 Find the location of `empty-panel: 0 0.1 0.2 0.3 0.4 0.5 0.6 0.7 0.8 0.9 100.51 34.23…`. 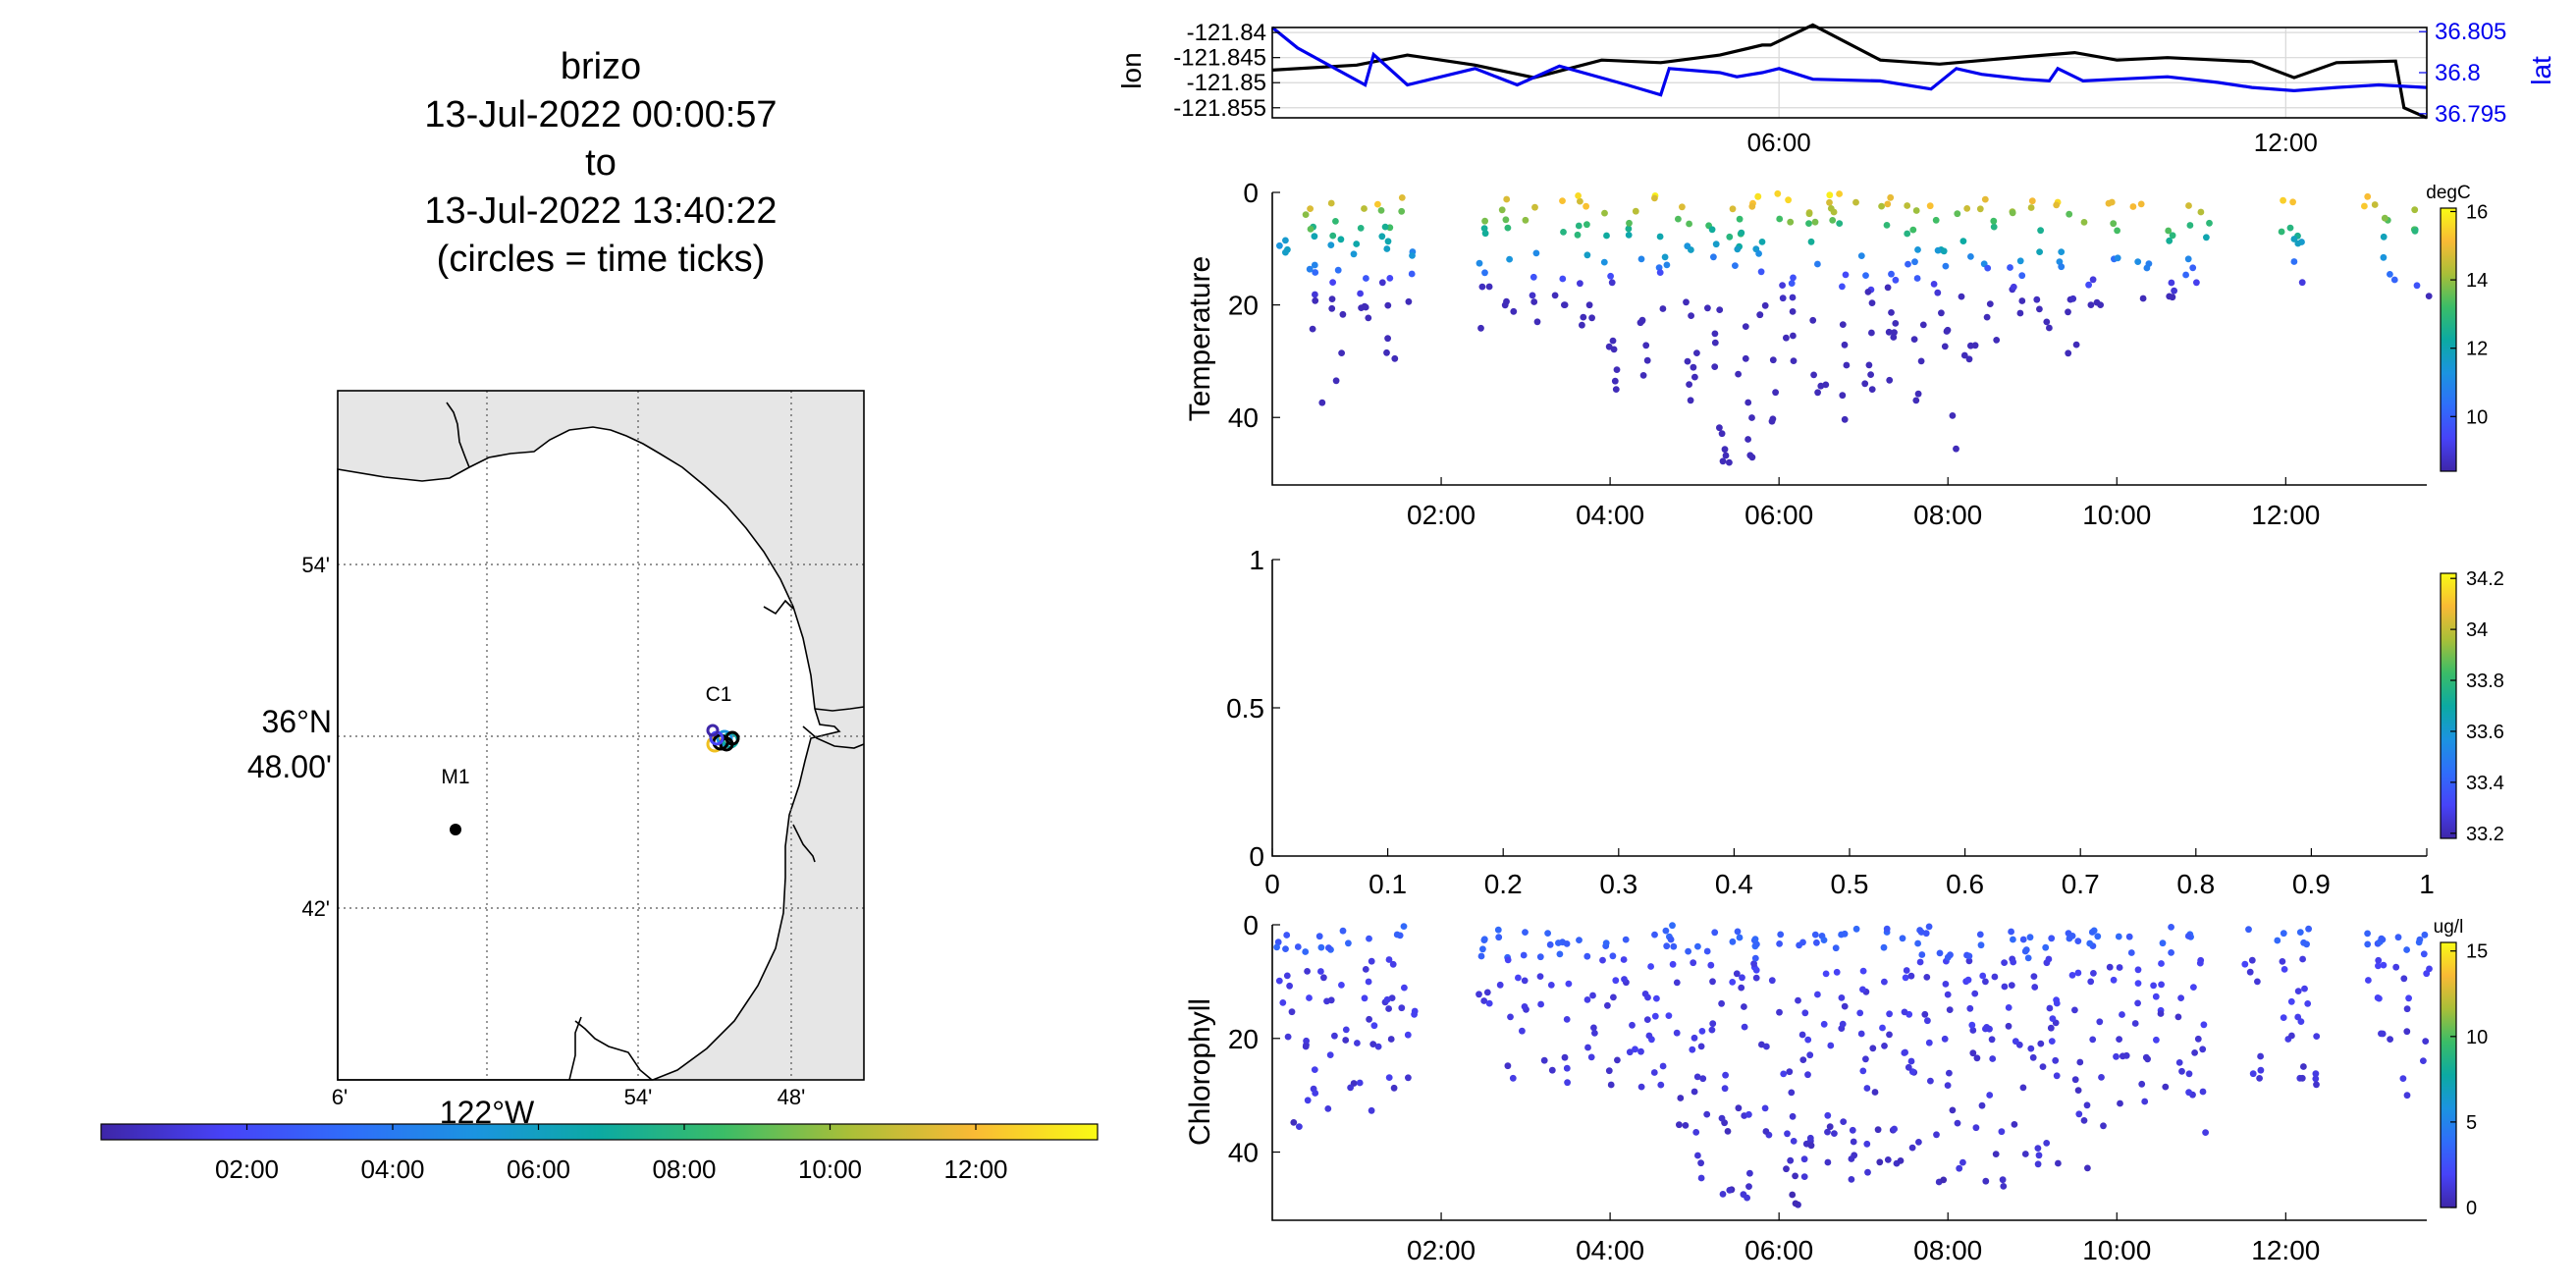

empty-panel: 0 0.1 0.2 0.3 0.4 0.5 0.6 0.7 0.8 0.9 100.51 34.23… is located at coordinates (1865, 722).